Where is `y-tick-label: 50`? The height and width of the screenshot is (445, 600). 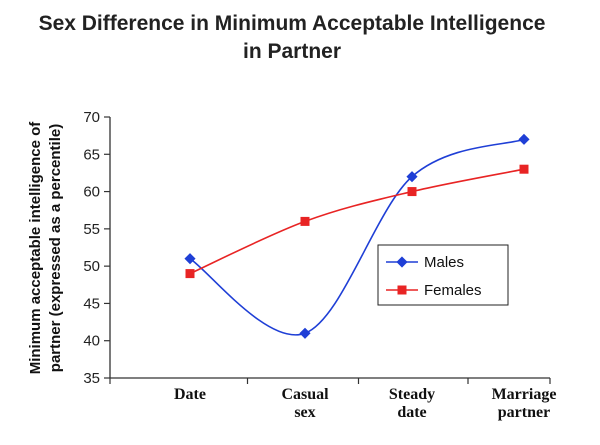 y-tick-label: 50 is located at coordinates (91, 266).